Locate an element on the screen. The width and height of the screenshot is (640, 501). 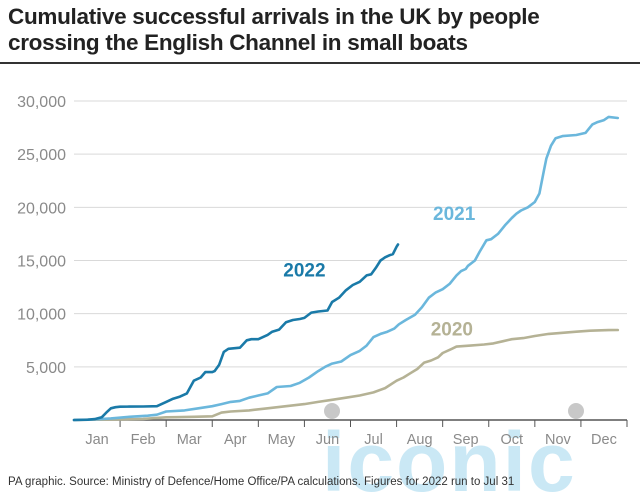
title-divider is located at coordinates (320, 63).